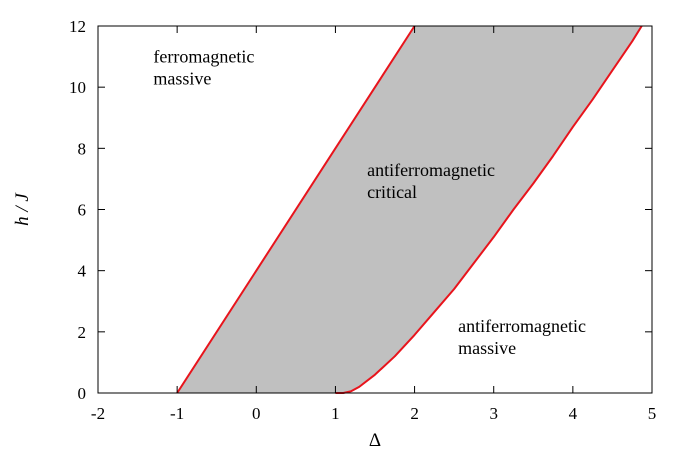 The height and width of the screenshot is (458, 686). I want to click on y-axis-label: h / J, so click(22, 209).